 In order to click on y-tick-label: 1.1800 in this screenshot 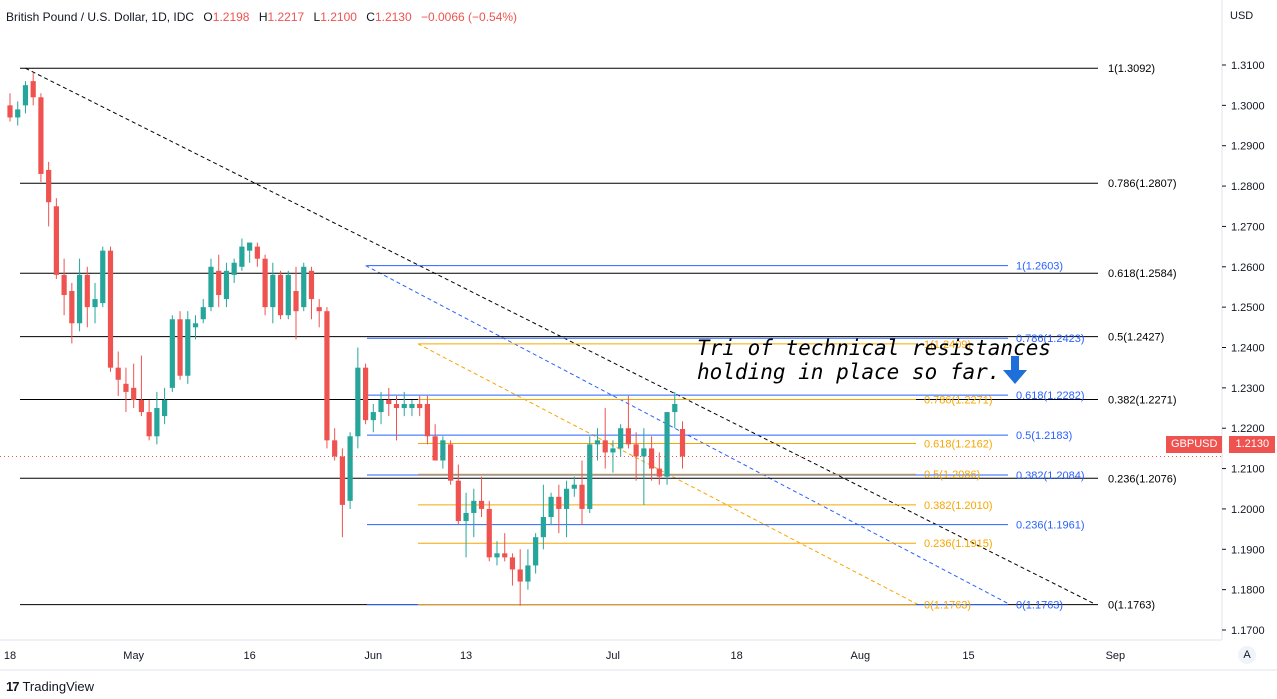, I will do `click(1248, 591)`.